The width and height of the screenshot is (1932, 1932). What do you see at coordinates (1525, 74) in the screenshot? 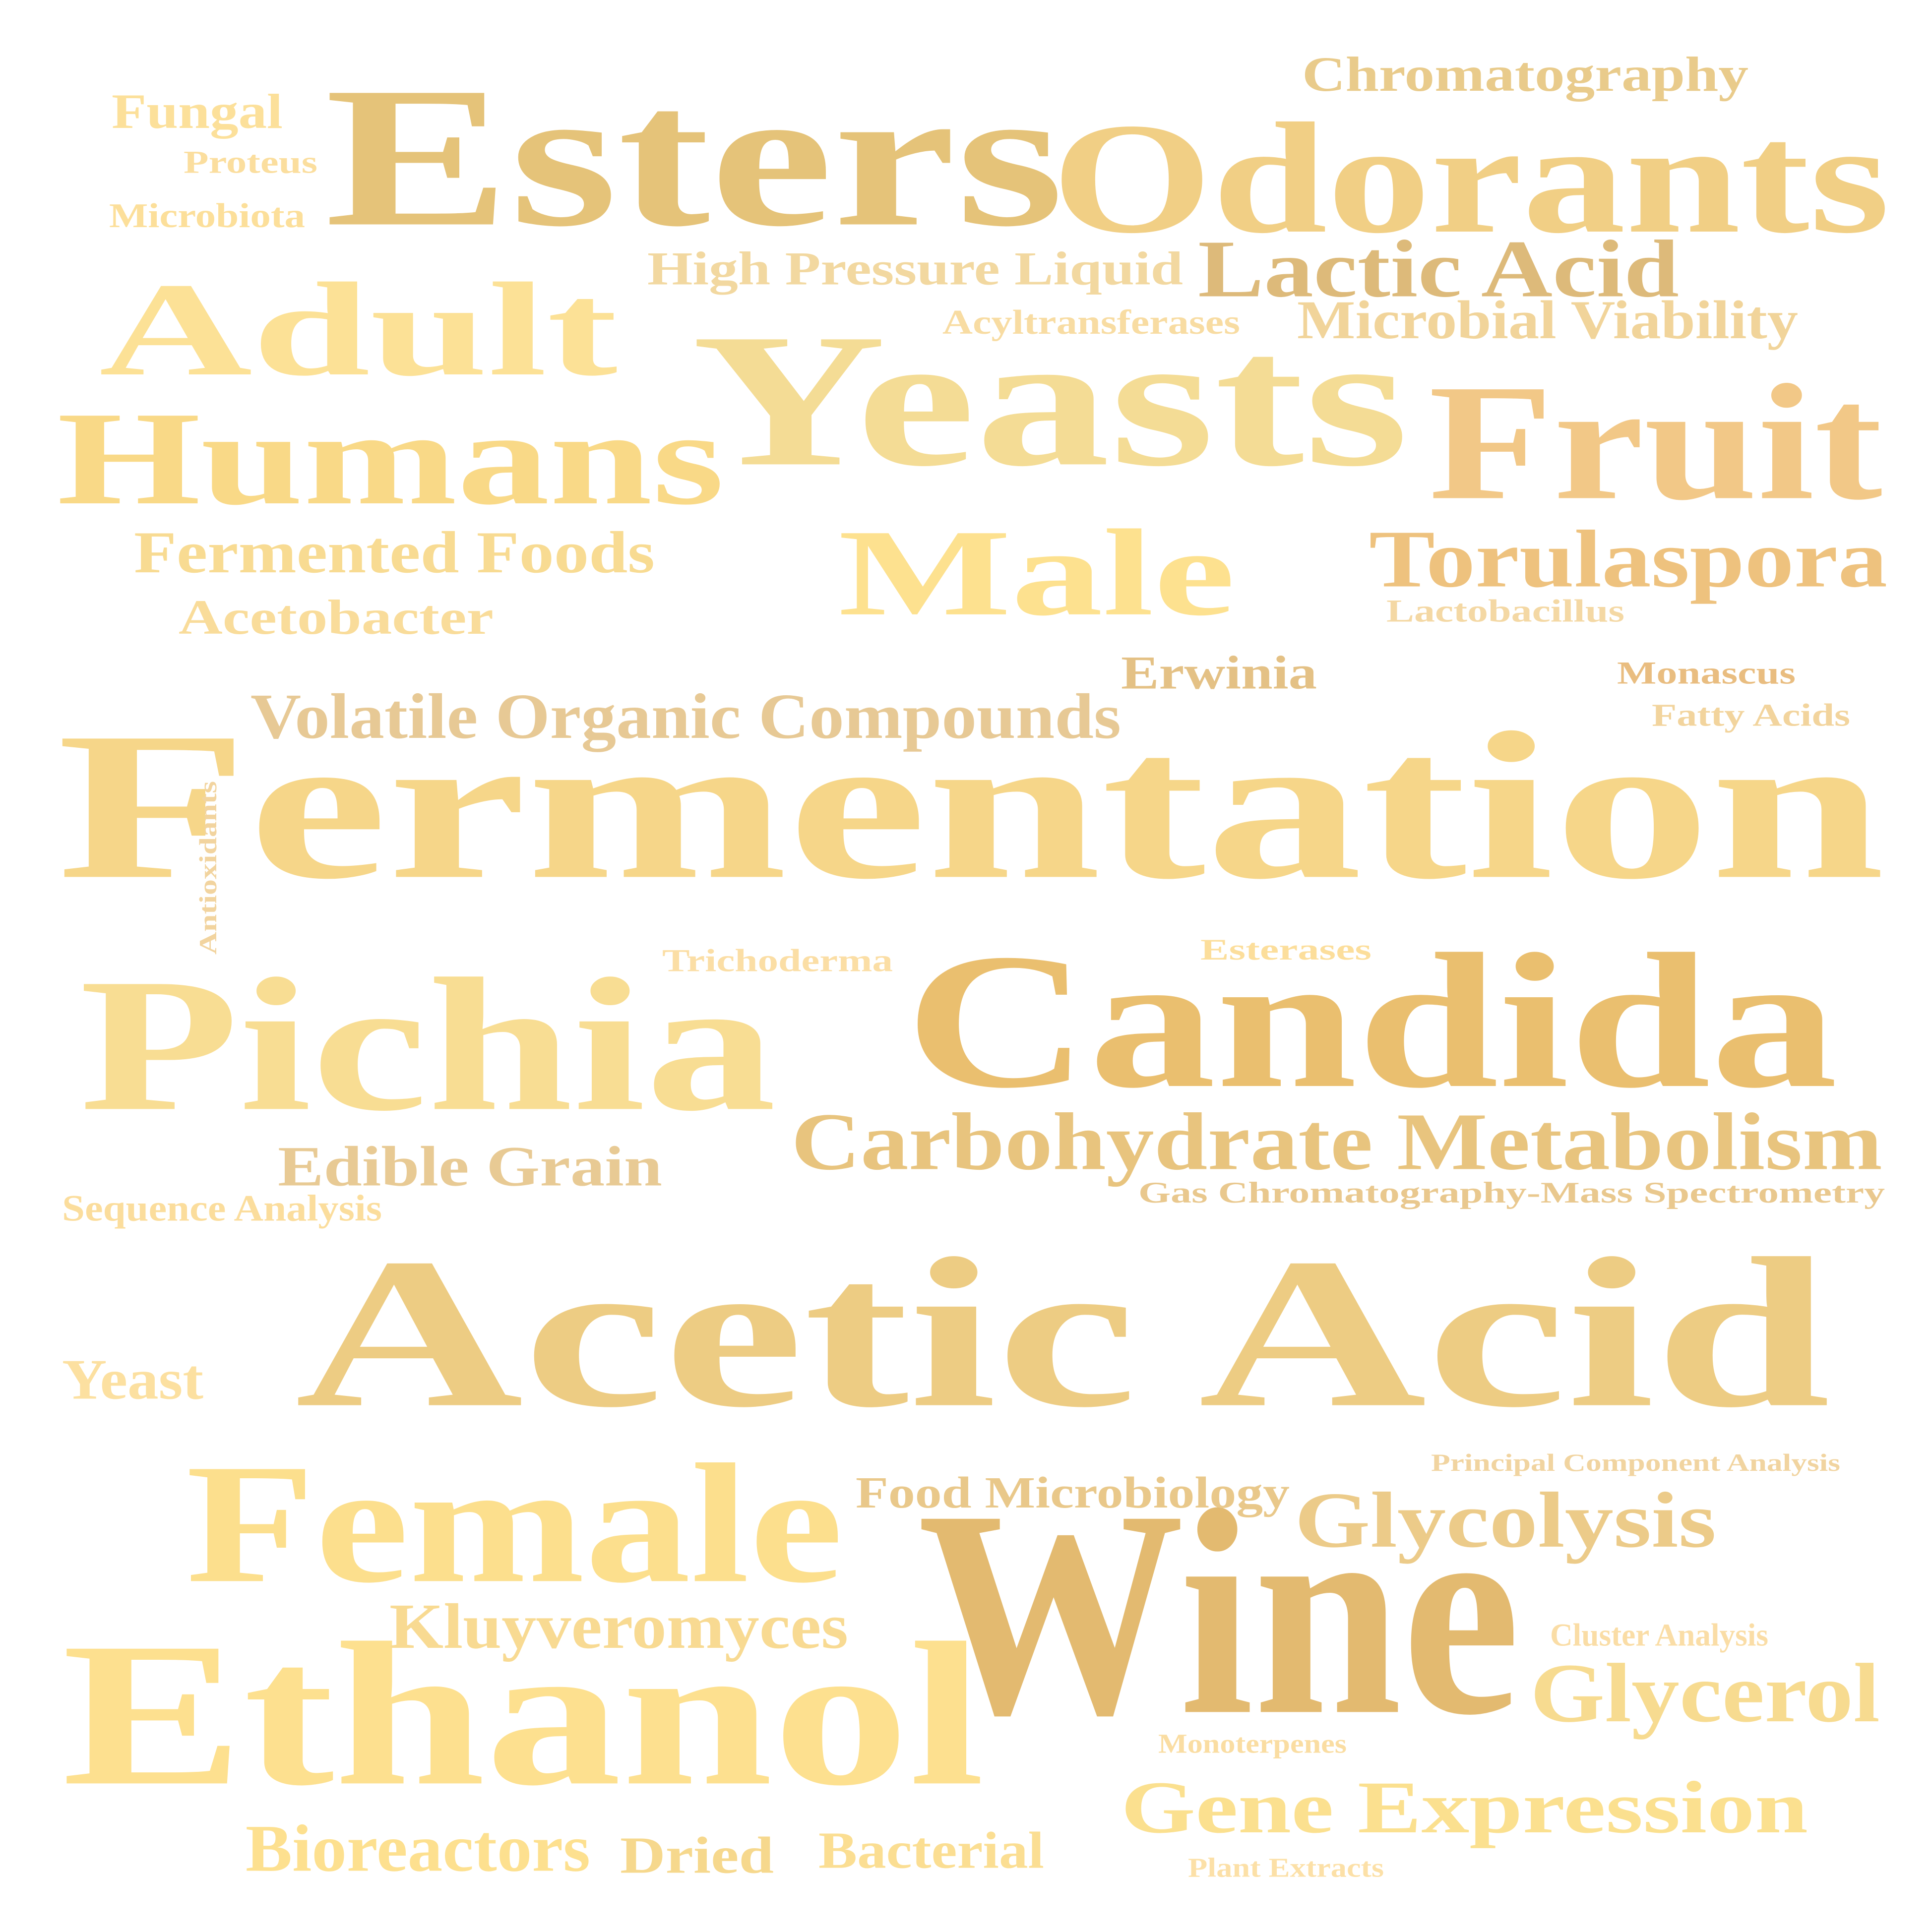
I see `word-chromatography: Chromatography` at bounding box center [1525, 74].